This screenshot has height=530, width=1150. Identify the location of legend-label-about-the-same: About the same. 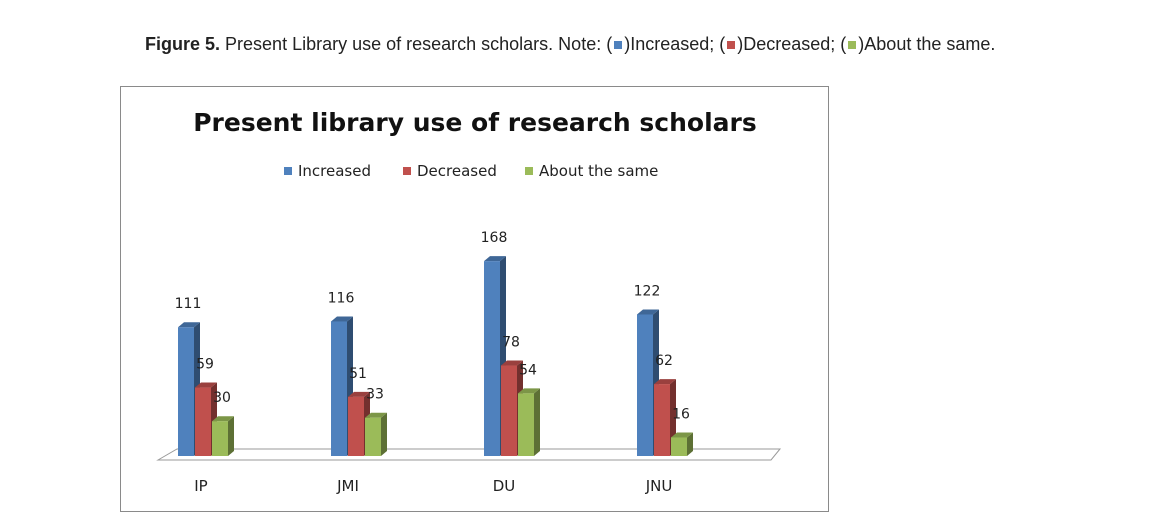
(598, 171).